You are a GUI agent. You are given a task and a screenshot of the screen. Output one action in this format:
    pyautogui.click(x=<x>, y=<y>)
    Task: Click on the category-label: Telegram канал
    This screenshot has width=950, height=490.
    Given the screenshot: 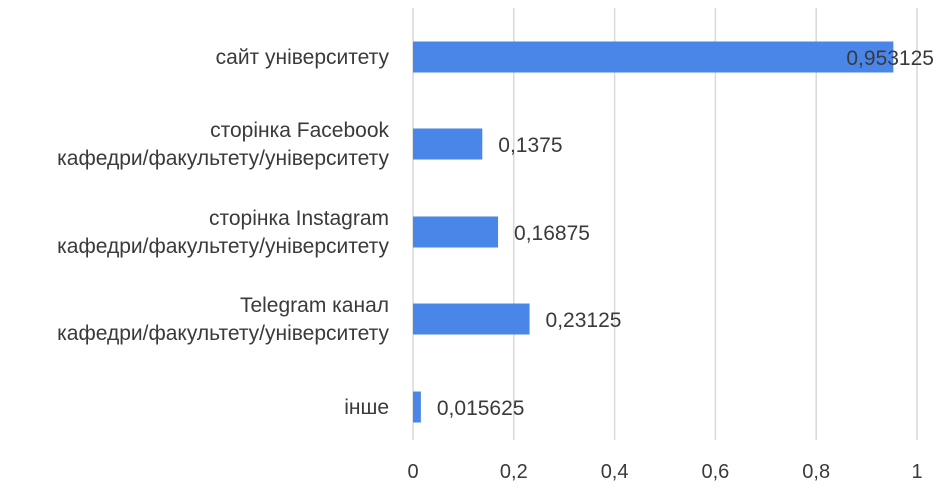 What is the action you would take?
    pyautogui.click(x=314, y=305)
    